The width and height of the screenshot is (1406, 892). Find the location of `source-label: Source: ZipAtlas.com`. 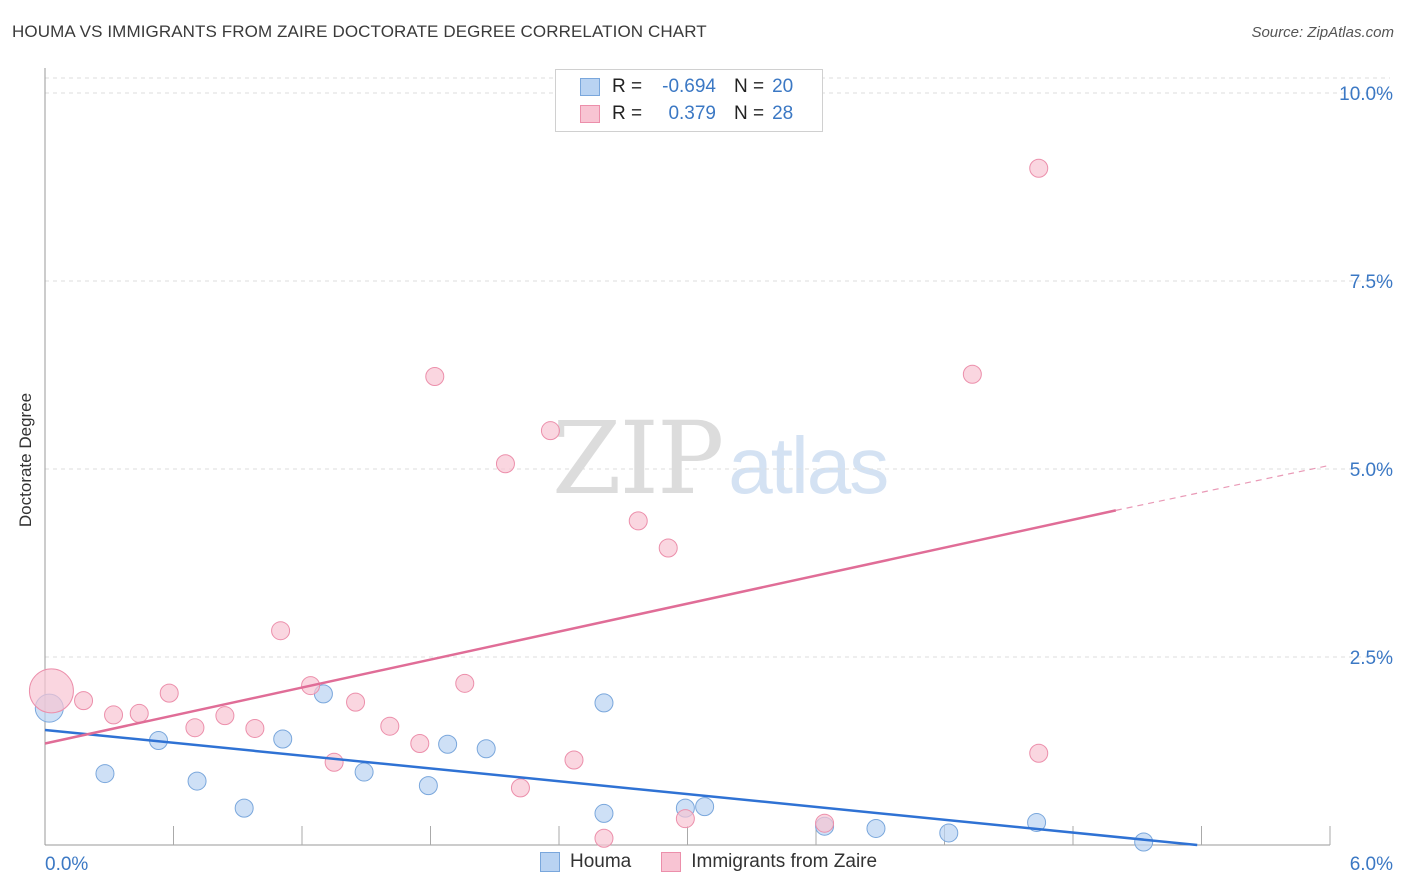

source-label: Source: ZipAtlas.com is located at coordinates (1322, 32).